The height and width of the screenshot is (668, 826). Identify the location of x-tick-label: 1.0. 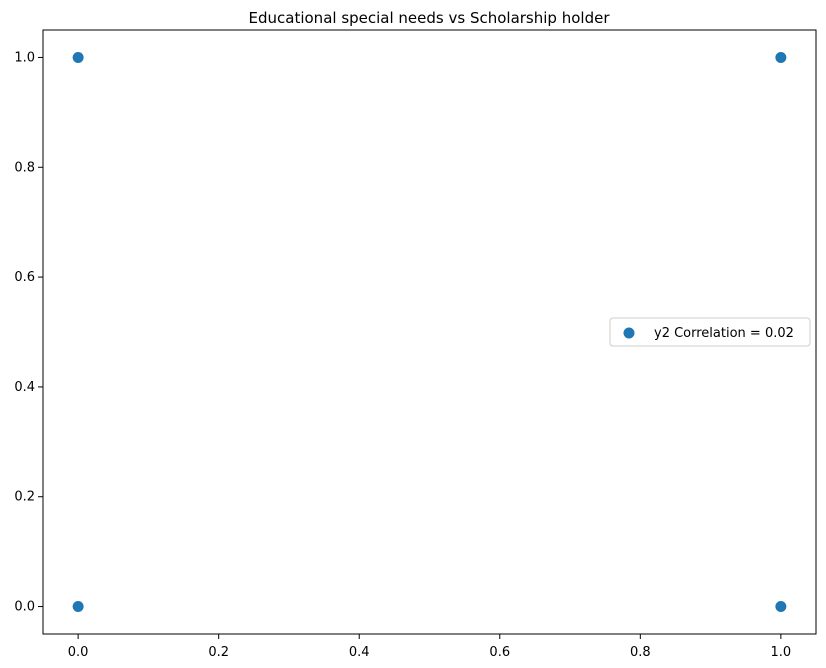
(781, 652).